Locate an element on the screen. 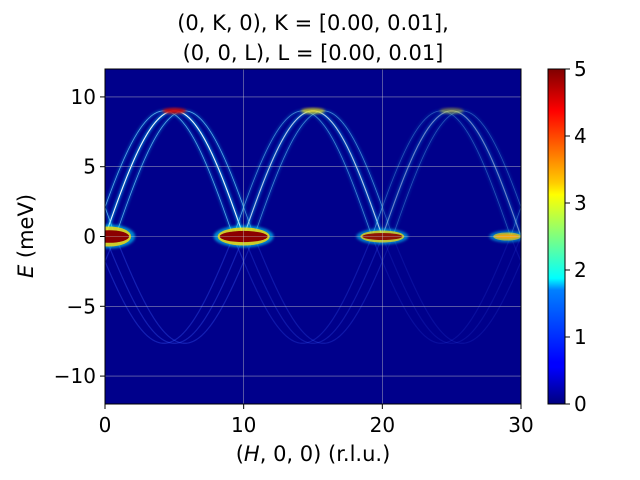 Image resolution: width=640 pixels, height=480 pixels. y-tick-label-1: 5 is located at coordinates (89, 167).